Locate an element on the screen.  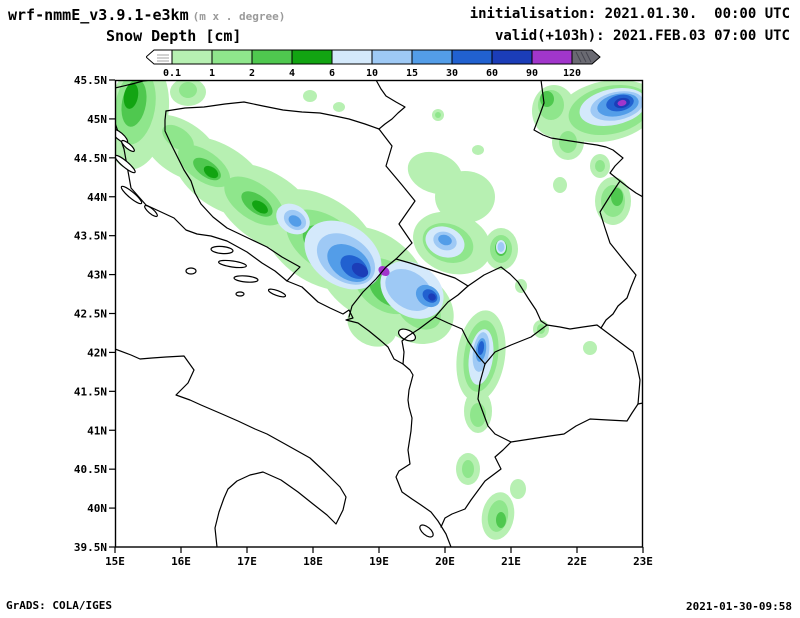
border-albania-macedonia is located at coordinates (494, 403).